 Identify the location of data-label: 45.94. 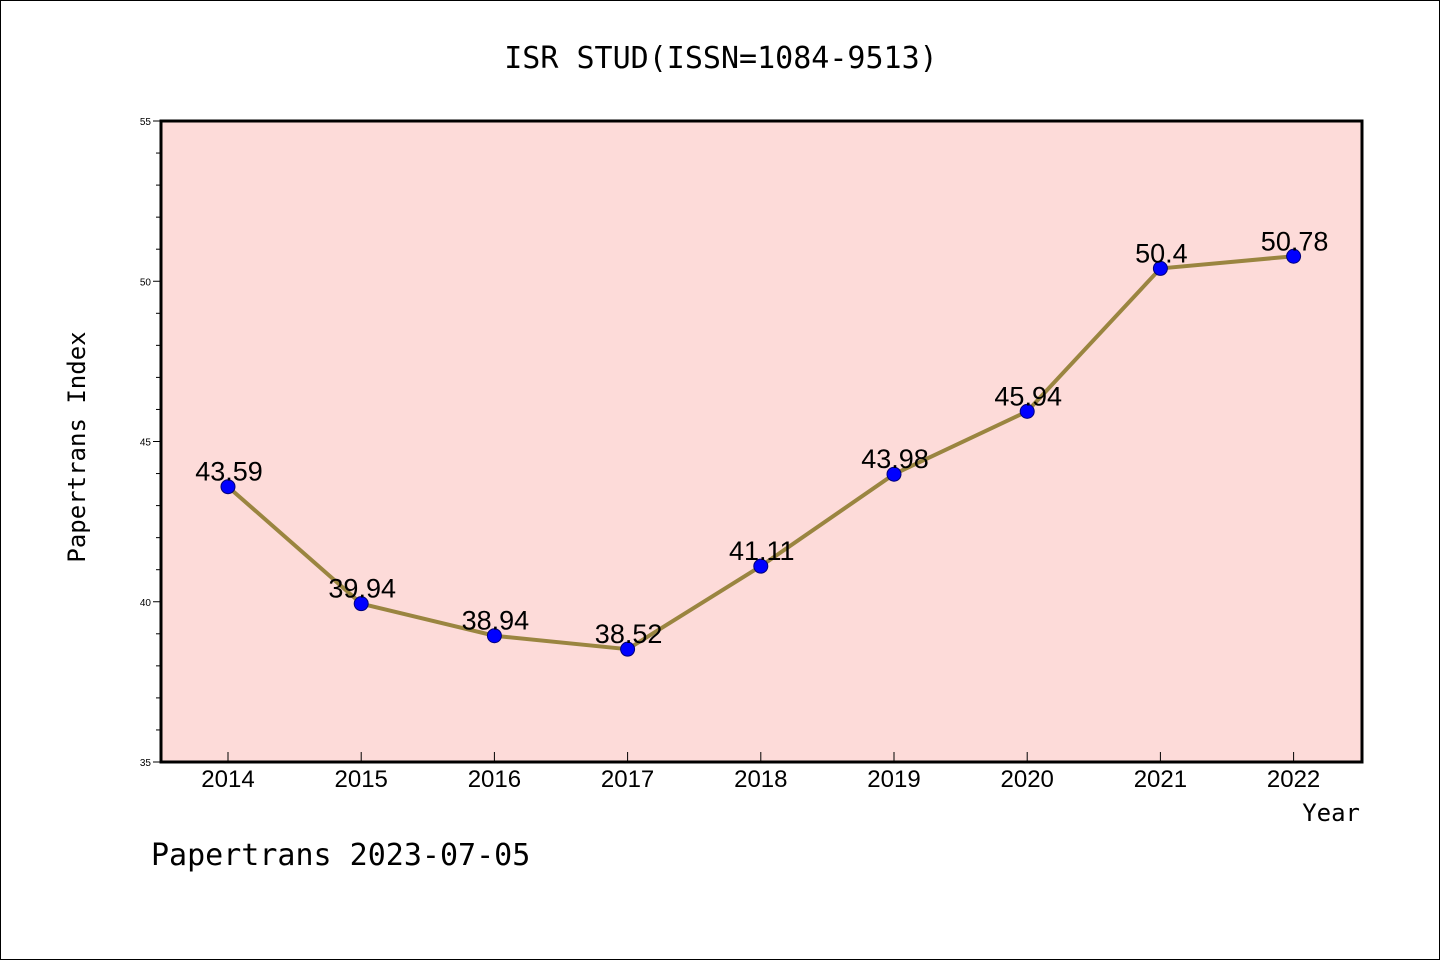
(1028, 396).